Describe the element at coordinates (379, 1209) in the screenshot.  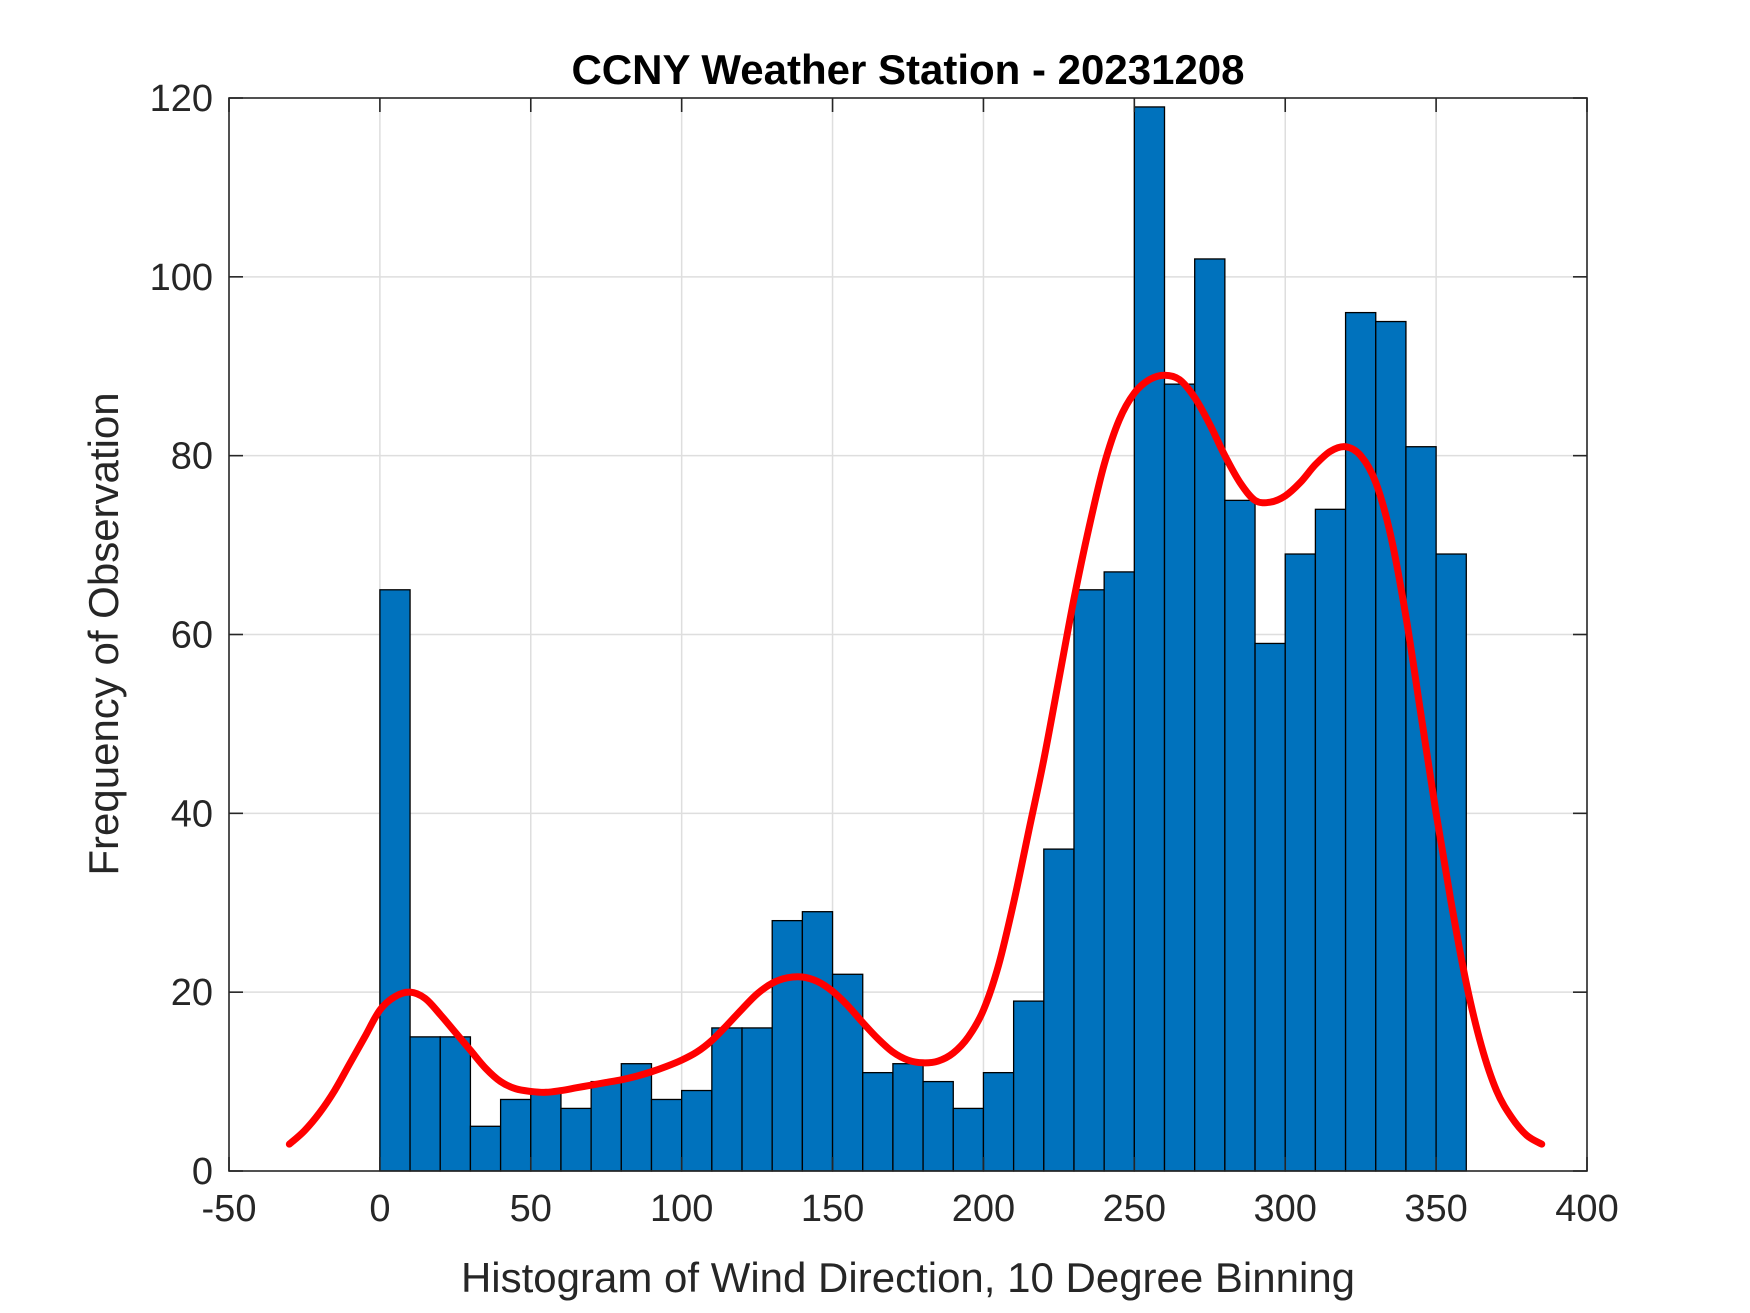
I see `x-tick-label: 0` at that location.